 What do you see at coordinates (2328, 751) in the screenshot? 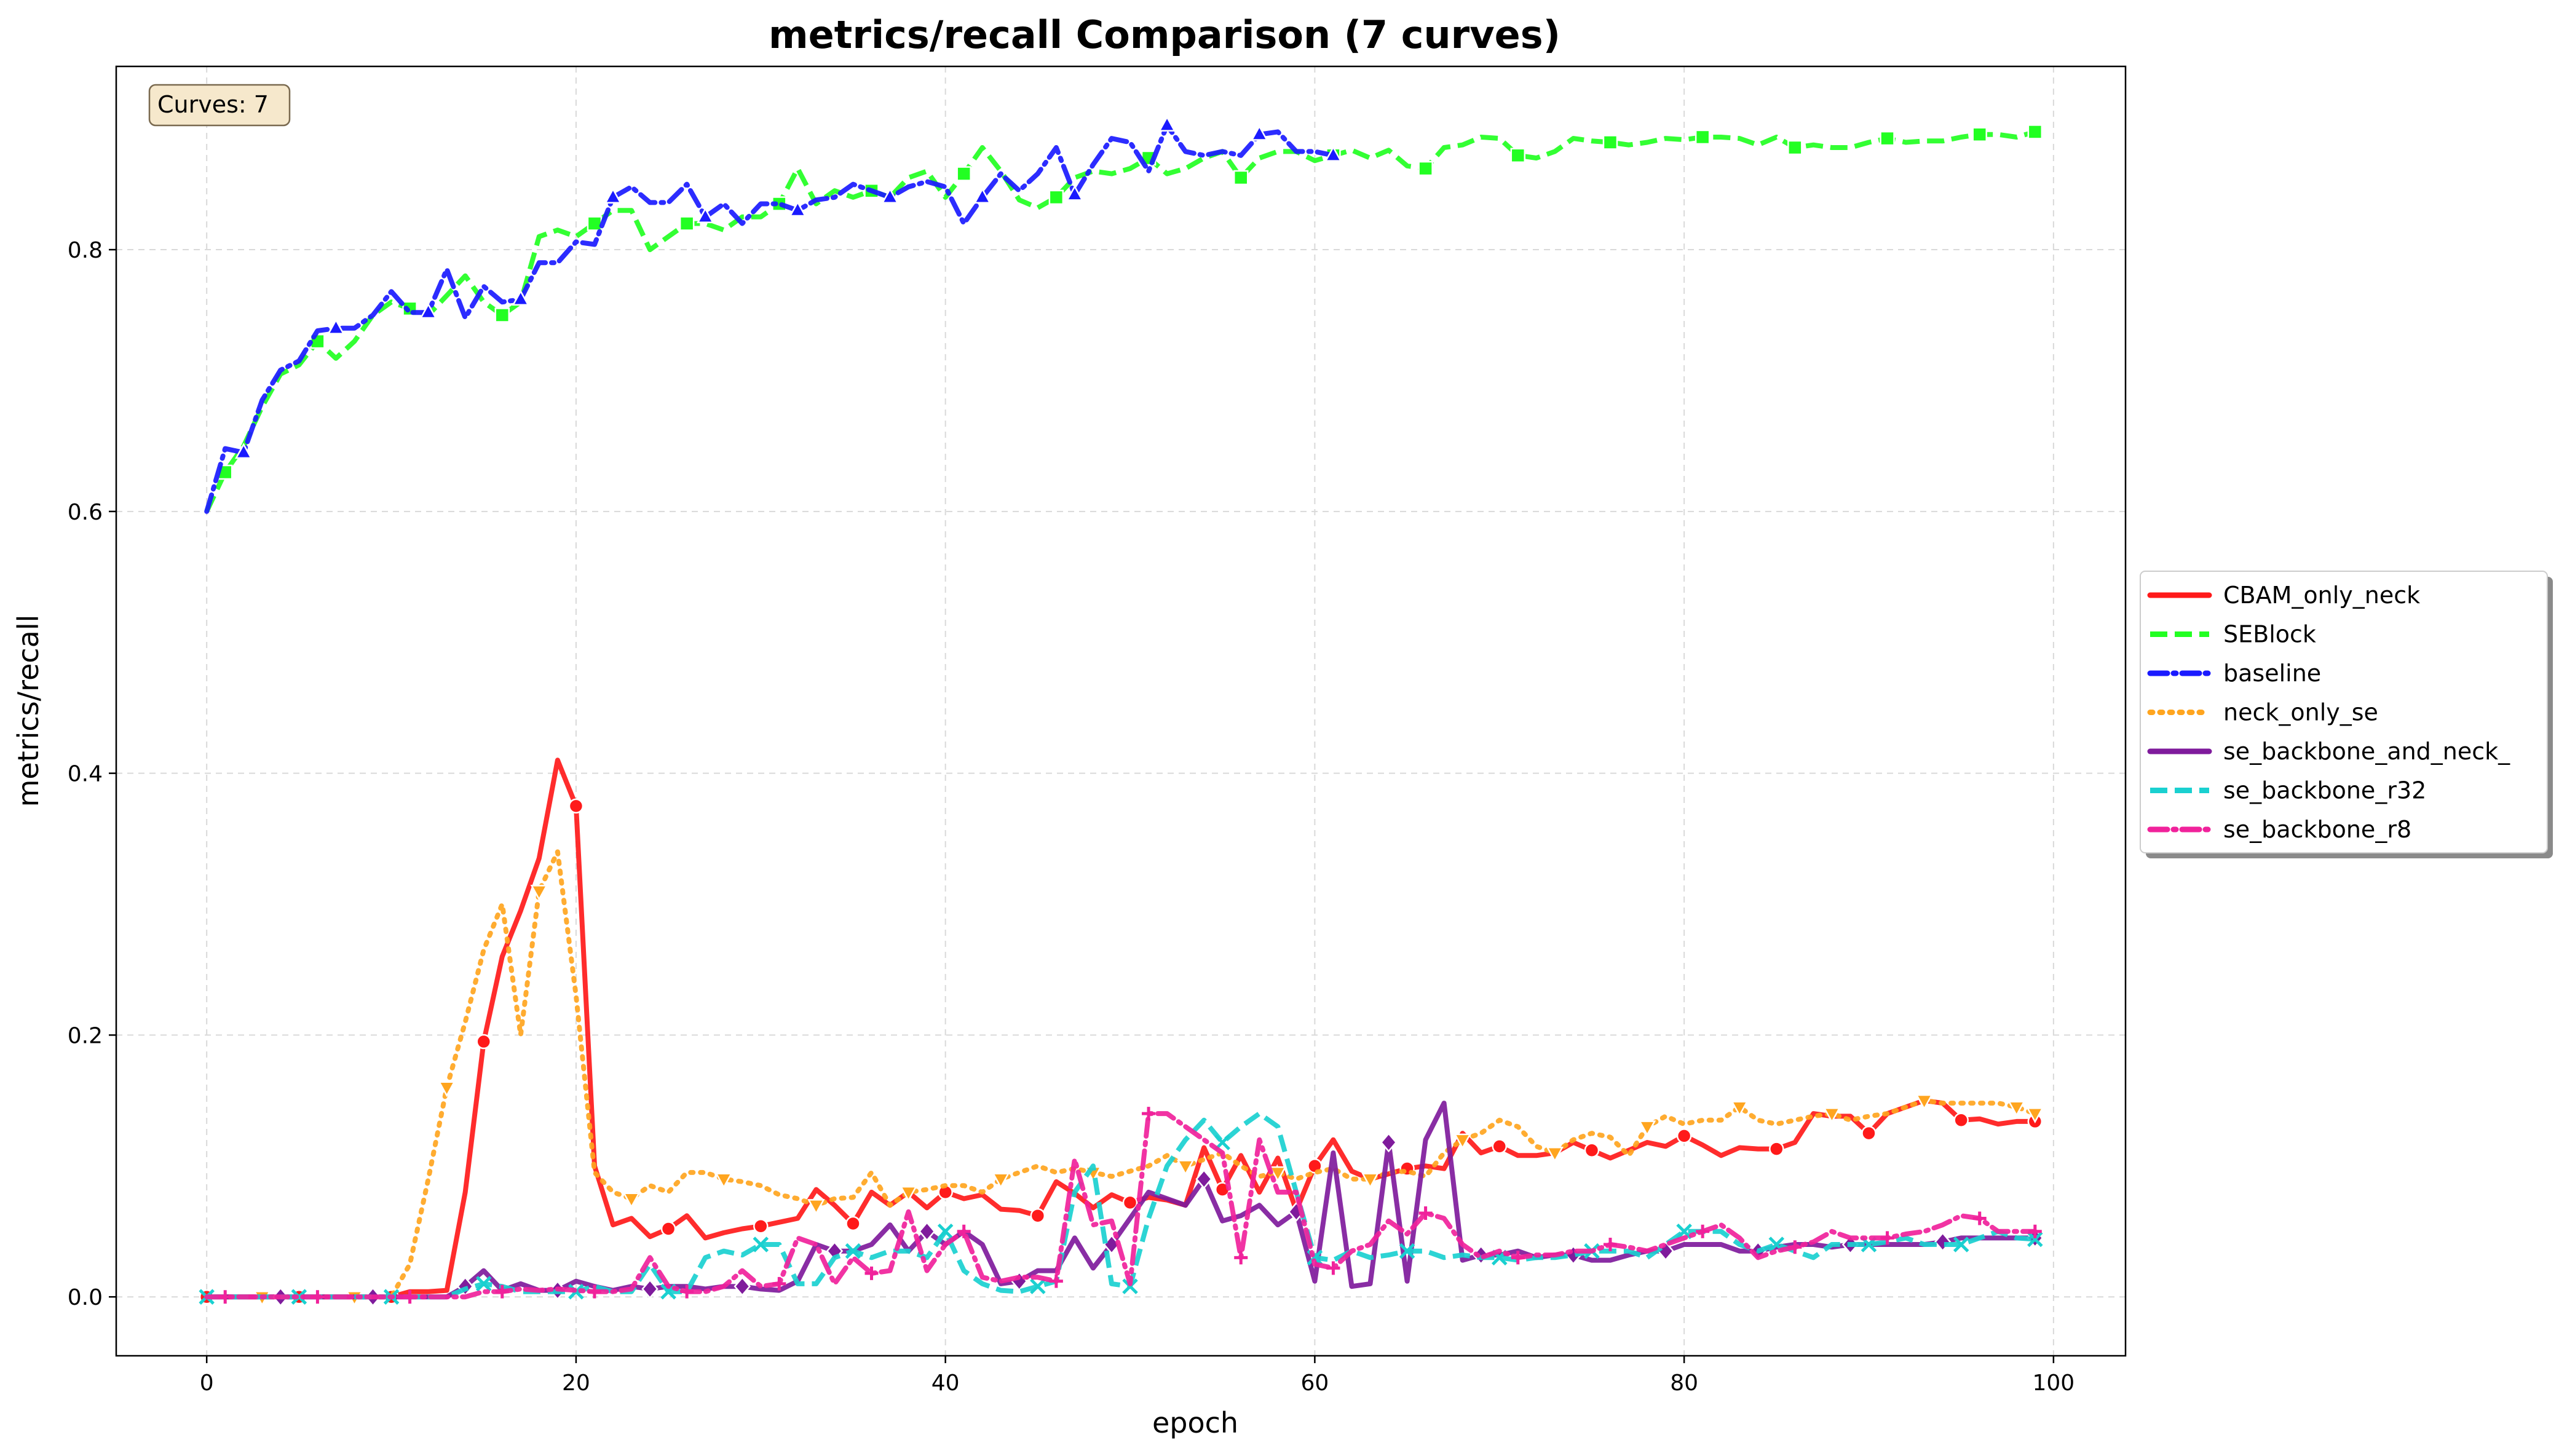
I see `legend-item-se-backbone-and-neck: se_backbone_and_neck_` at bounding box center [2328, 751].